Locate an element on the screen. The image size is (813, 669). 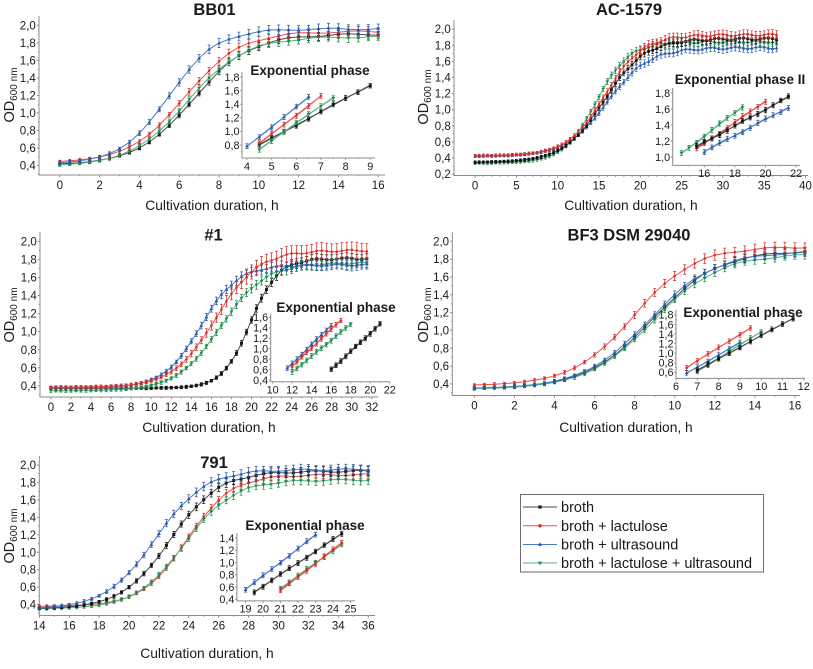
svg-text: 791 is located at coordinates (214, 463).